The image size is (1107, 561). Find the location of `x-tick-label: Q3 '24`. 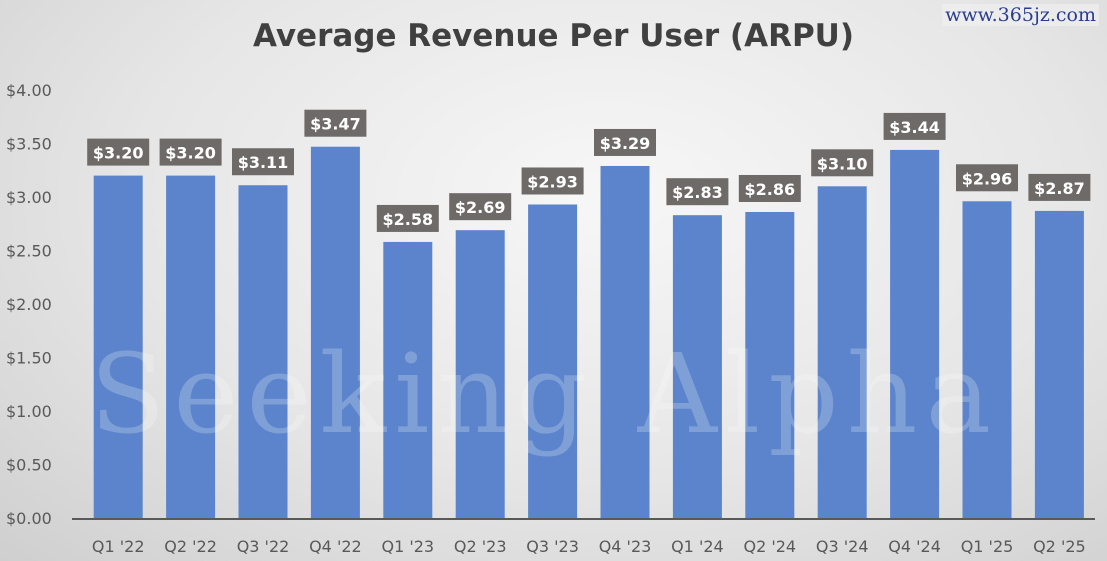

x-tick-label: Q3 '24 is located at coordinates (842, 546).